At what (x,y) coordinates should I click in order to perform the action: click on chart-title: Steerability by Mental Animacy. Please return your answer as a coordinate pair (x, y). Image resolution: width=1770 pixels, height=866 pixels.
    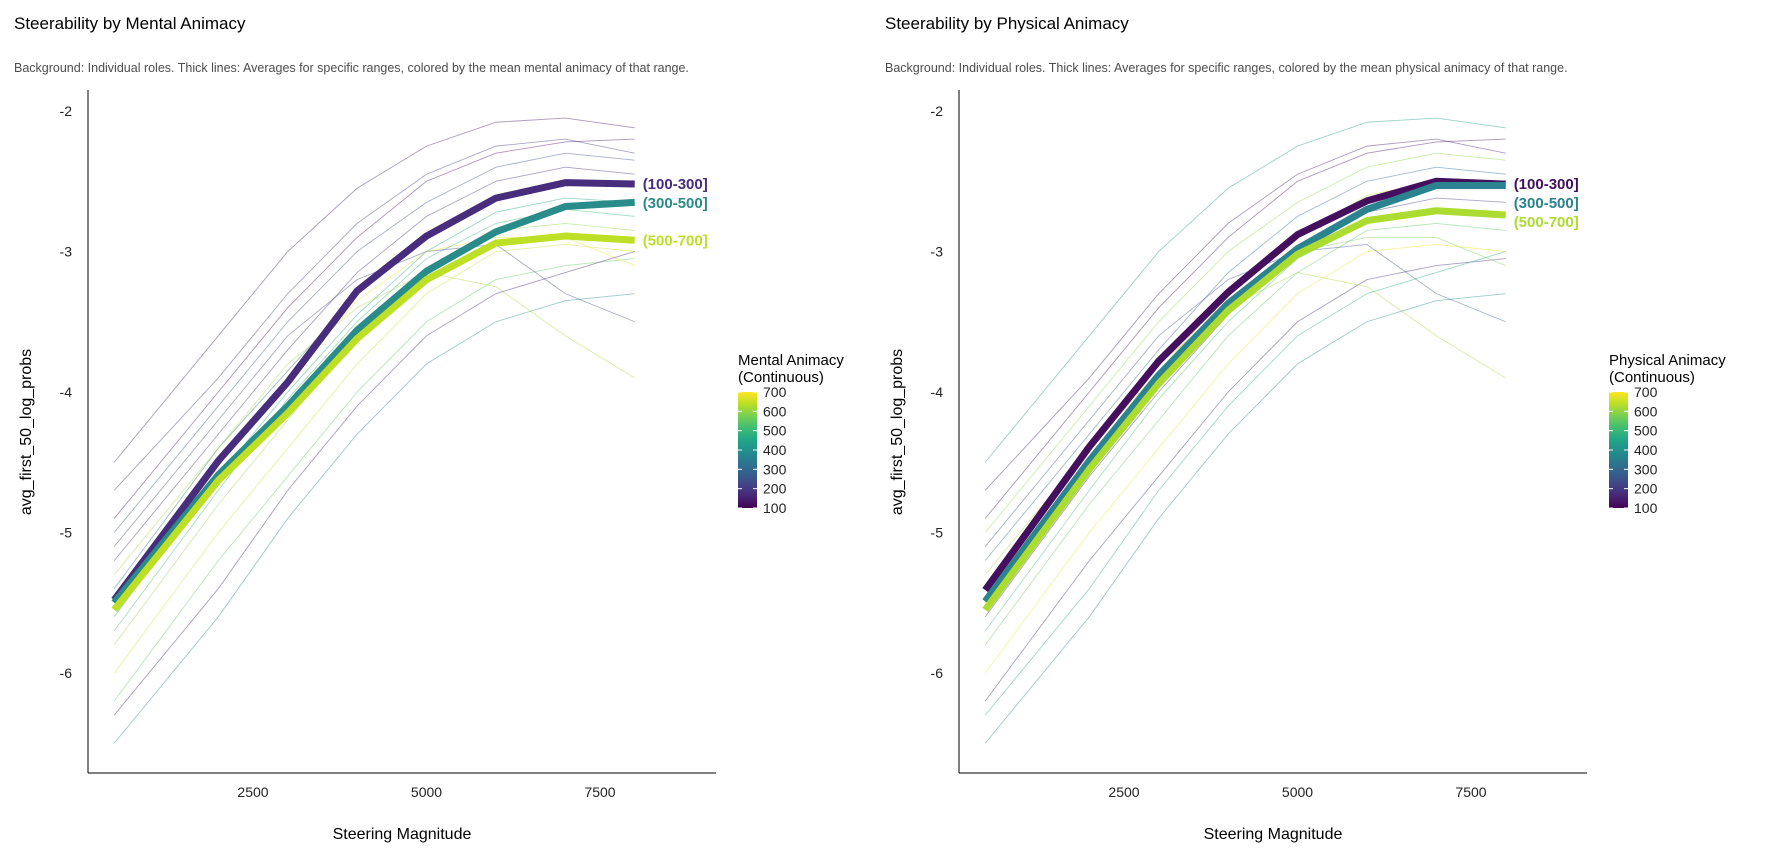
    Looking at the image, I should click on (130, 23).